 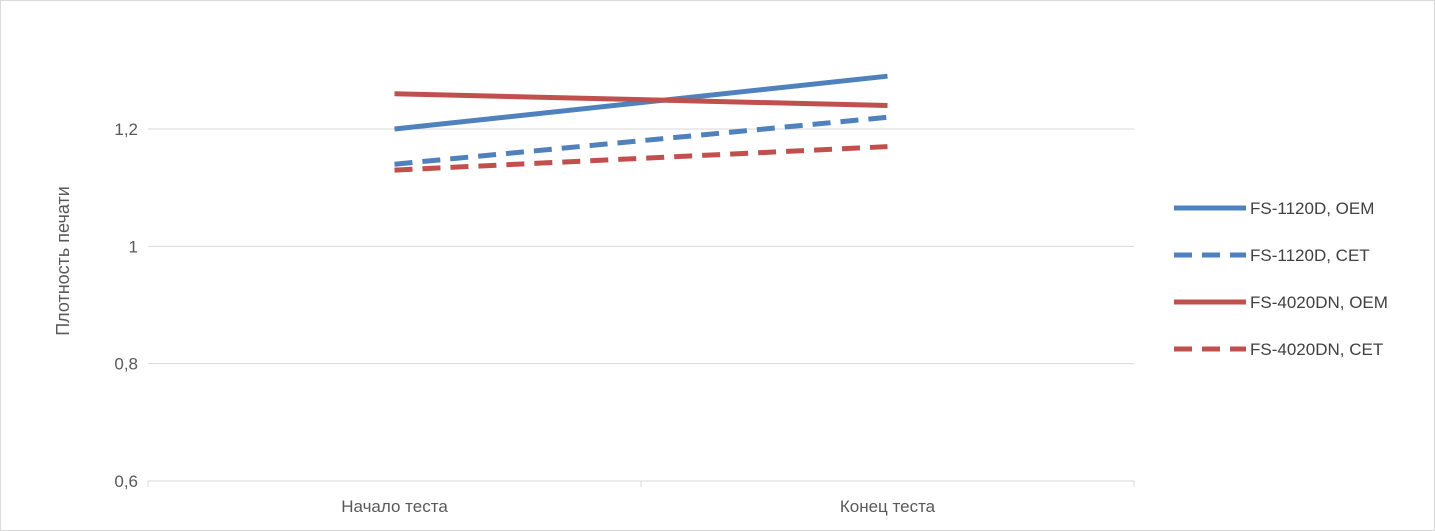 What do you see at coordinates (63, 261) in the screenshot?
I see `y-axis-title: Плотность печати` at bounding box center [63, 261].